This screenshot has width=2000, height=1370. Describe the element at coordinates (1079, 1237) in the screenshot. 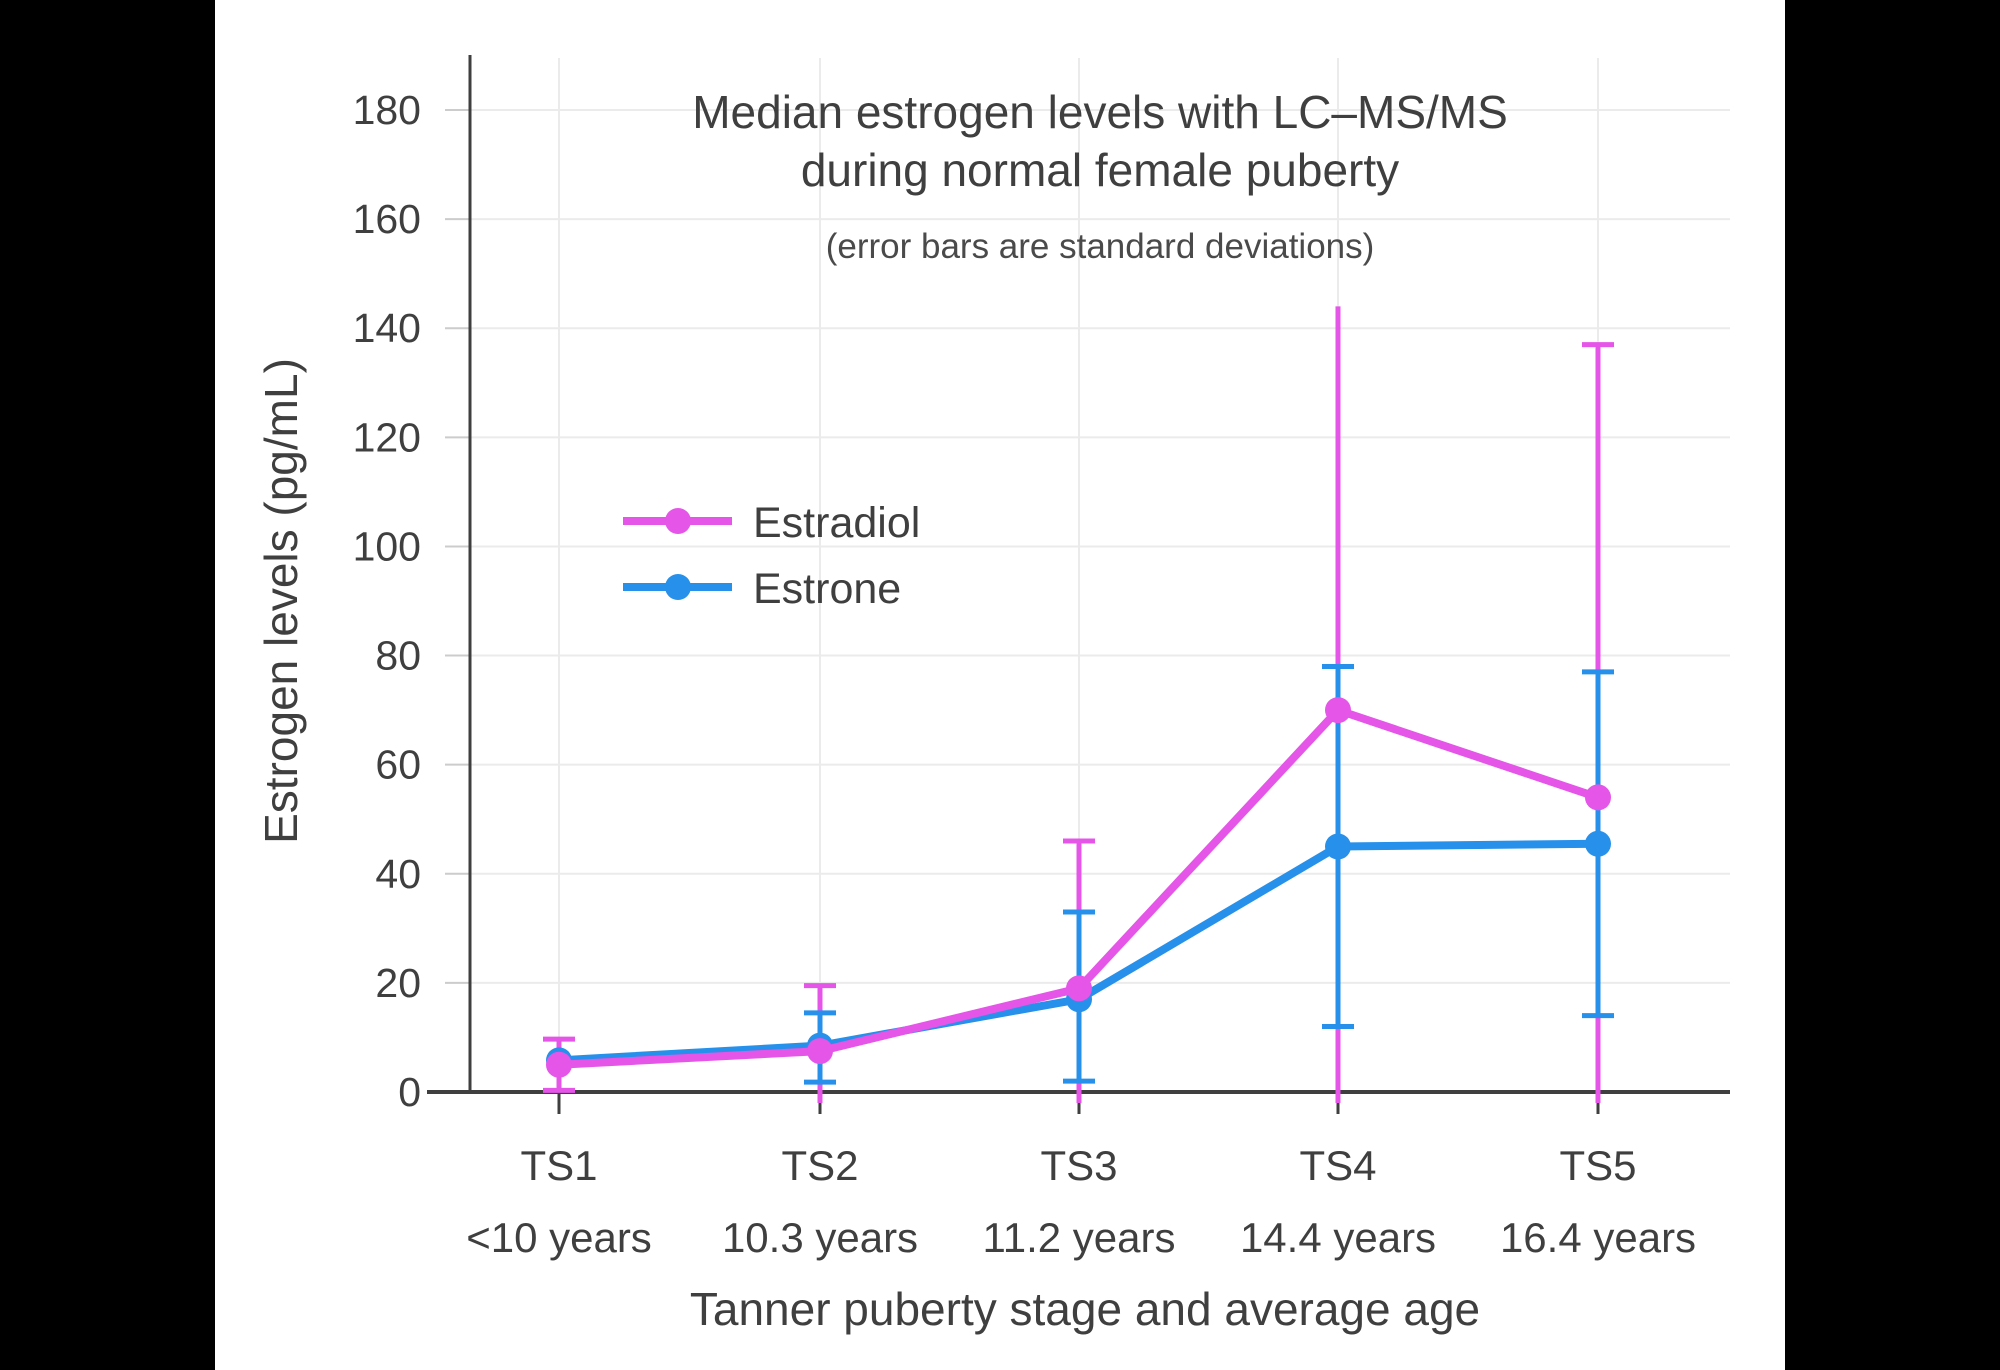

I see `age-label: 11.2 years` at that location.